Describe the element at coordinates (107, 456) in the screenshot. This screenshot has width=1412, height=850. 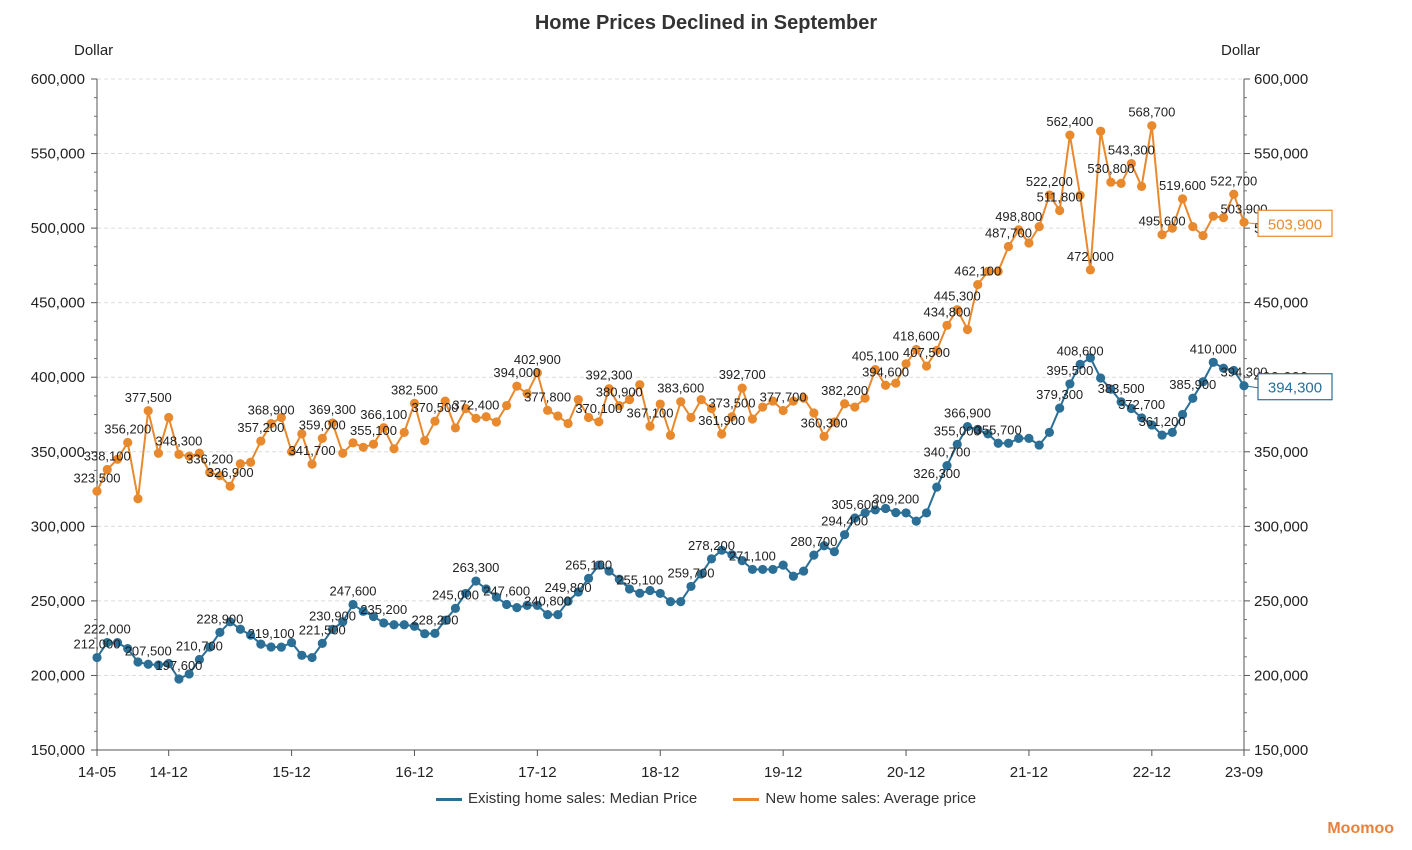
I see `data-label: 338,100` at that location.